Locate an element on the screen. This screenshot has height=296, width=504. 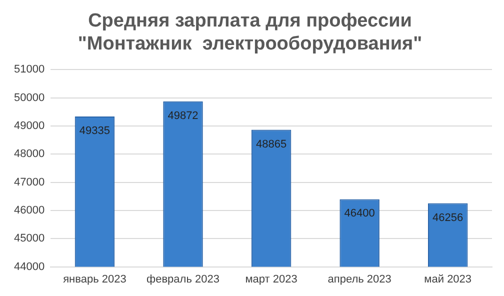
x-tick-label: январь 2023 is located at coordinates (94, 279).